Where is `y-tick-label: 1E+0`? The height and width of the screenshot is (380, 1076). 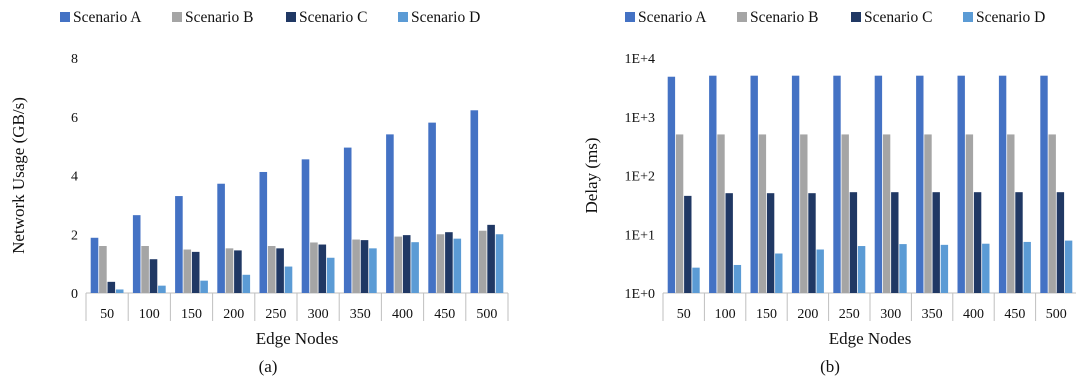 y-tick-label: 1E+0 is located at coordinates (640, 294).